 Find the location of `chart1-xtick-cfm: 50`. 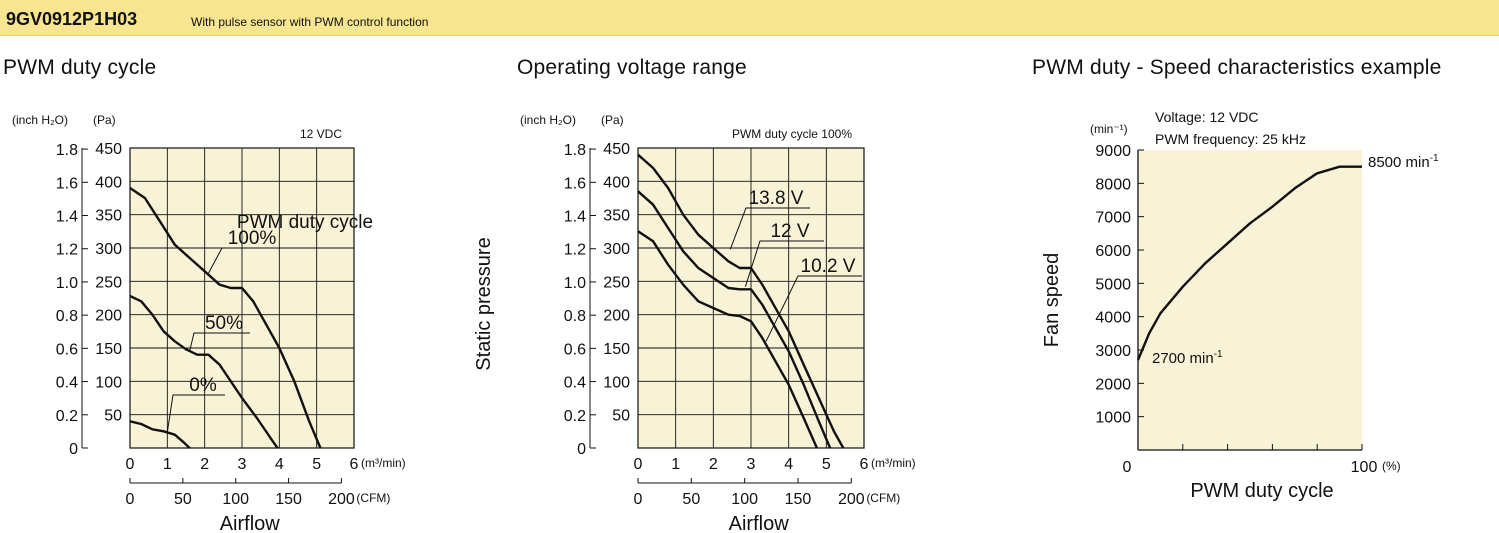

chart1-xtick-cfm: 50 is located at coordinates (183, 499).